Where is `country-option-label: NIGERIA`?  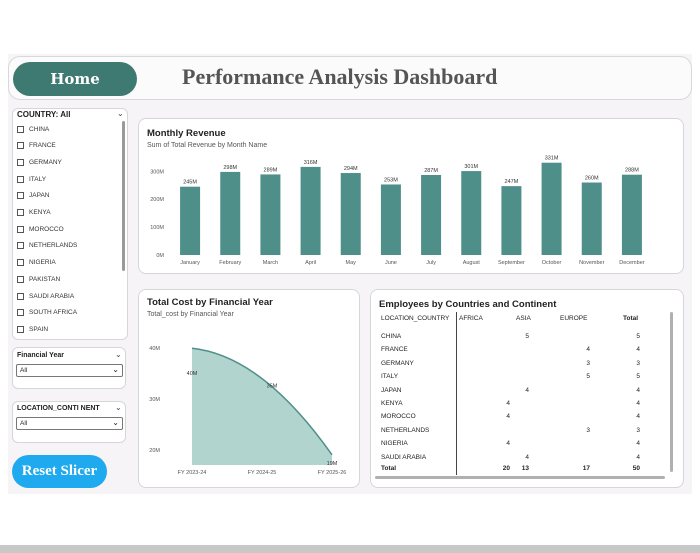 country-option-label: NIGERIA is located at coordinates (42, 263).